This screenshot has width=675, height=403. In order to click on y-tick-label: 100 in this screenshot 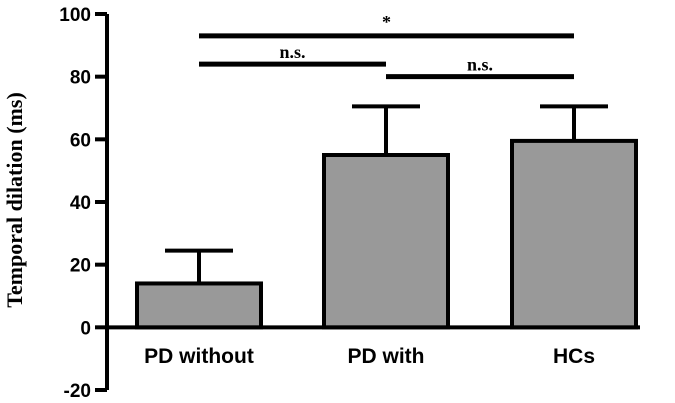, I will do `click(75, 15)`.